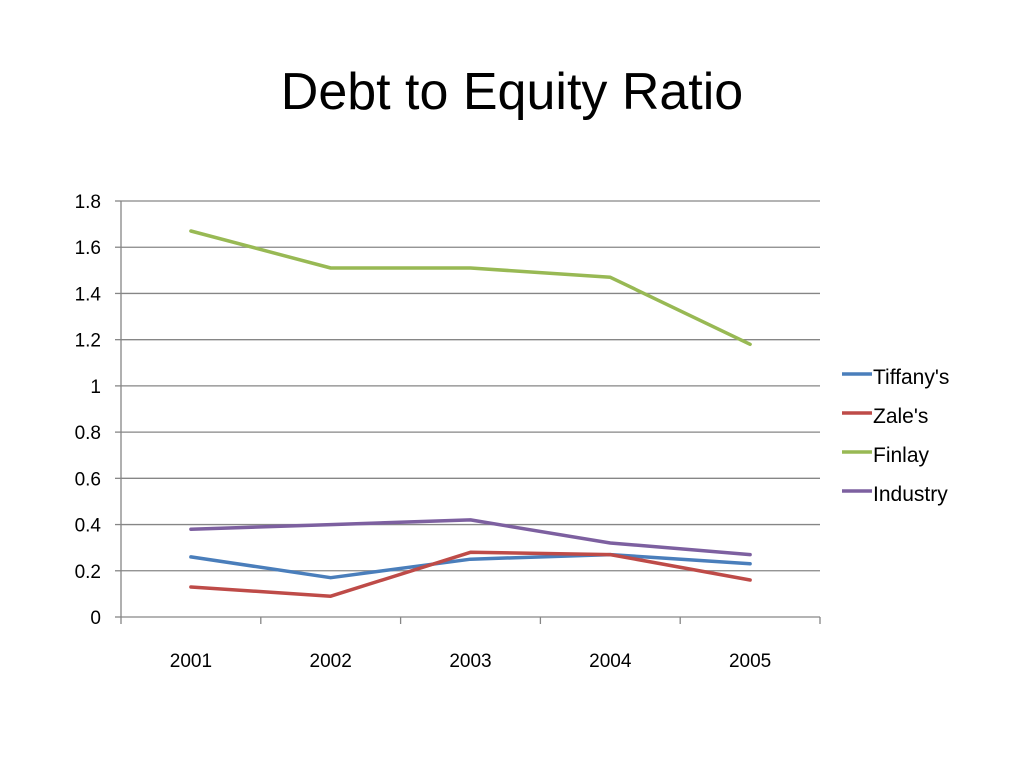  What do you see at coordinates (470, 661) in the screenshot?
I see `x-tick-label: 2003` at bounding box center [470, 661].